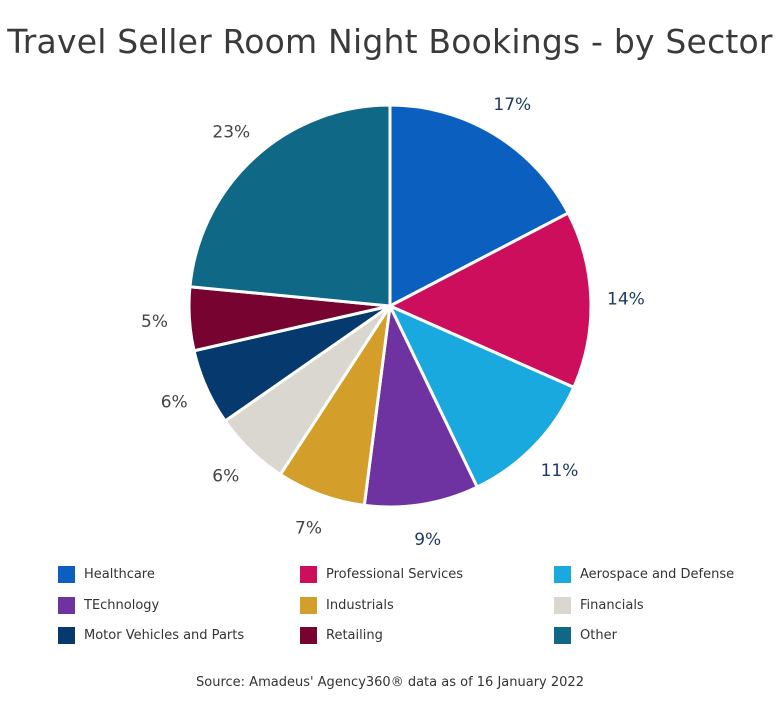 This screenshot has height=706, width=780. What do you see at coordinates (395, 574) in the screenshot?
I see `legend-label: Professional Services` at bounding box center [395, 574].